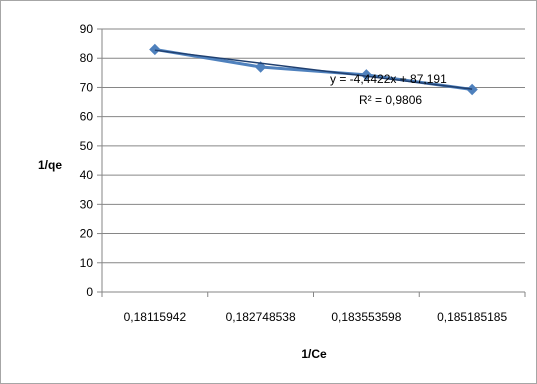 Image resolution: width=537 pixels, height=384 pixels. Describe the element at coordinates (388, 79) in the screenshot. I see `trendline-equation: y = -4,4422x + 87,191` at that location.